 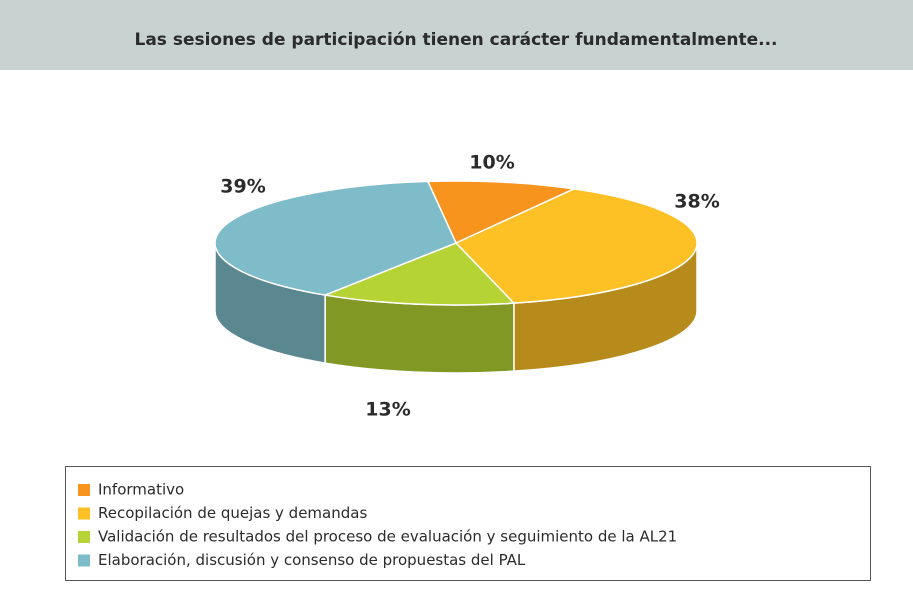 What do you see at coordinates (141, 490) in the screenshot?
I see `legend-label: Informativo` at bounding box center [141, 490].